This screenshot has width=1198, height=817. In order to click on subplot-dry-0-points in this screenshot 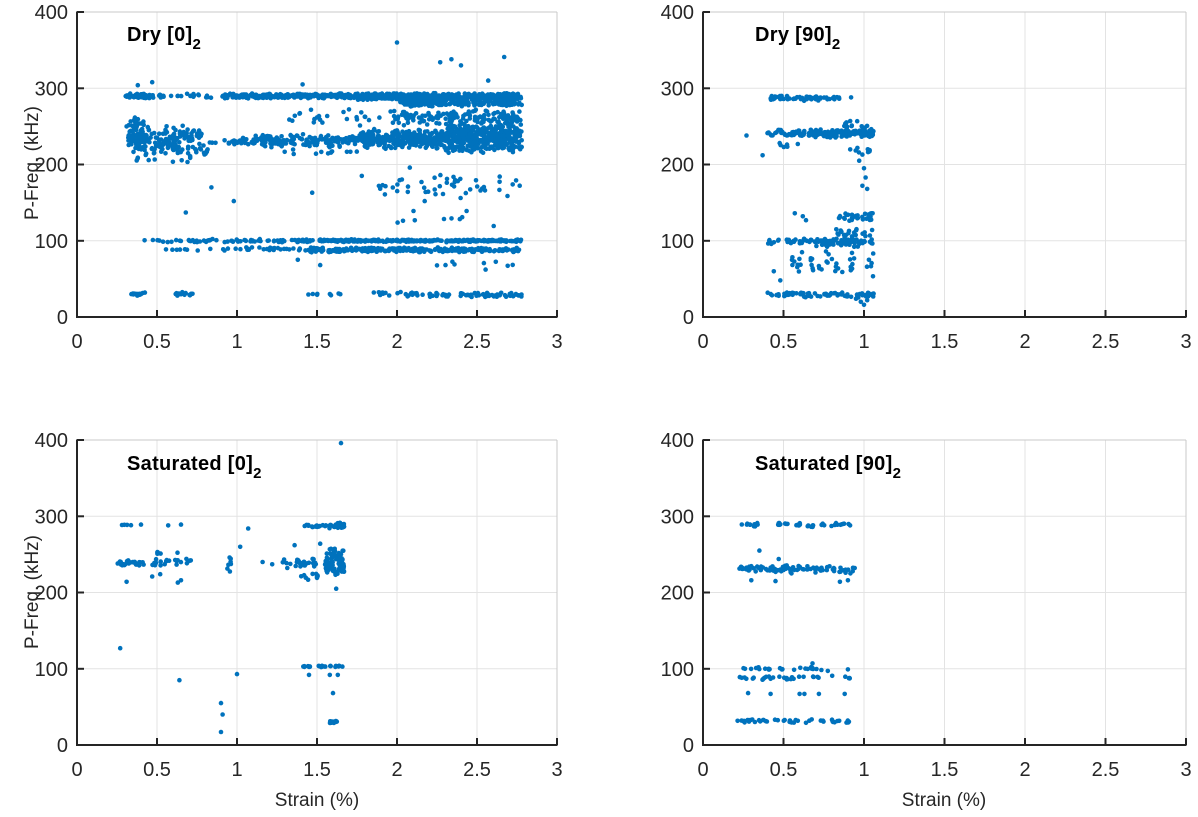, I will do `click(323, 170)`.